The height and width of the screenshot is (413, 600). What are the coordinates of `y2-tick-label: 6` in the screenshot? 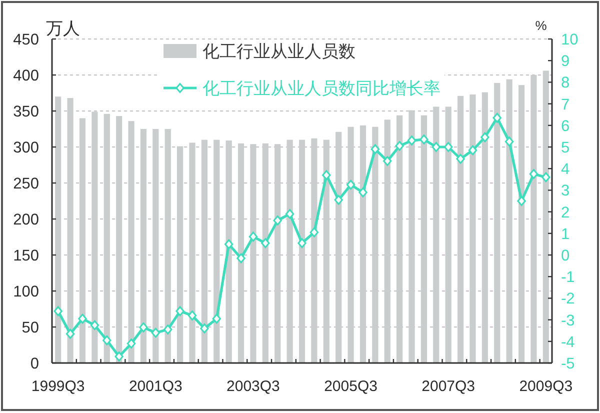 It's located at (565, 126).